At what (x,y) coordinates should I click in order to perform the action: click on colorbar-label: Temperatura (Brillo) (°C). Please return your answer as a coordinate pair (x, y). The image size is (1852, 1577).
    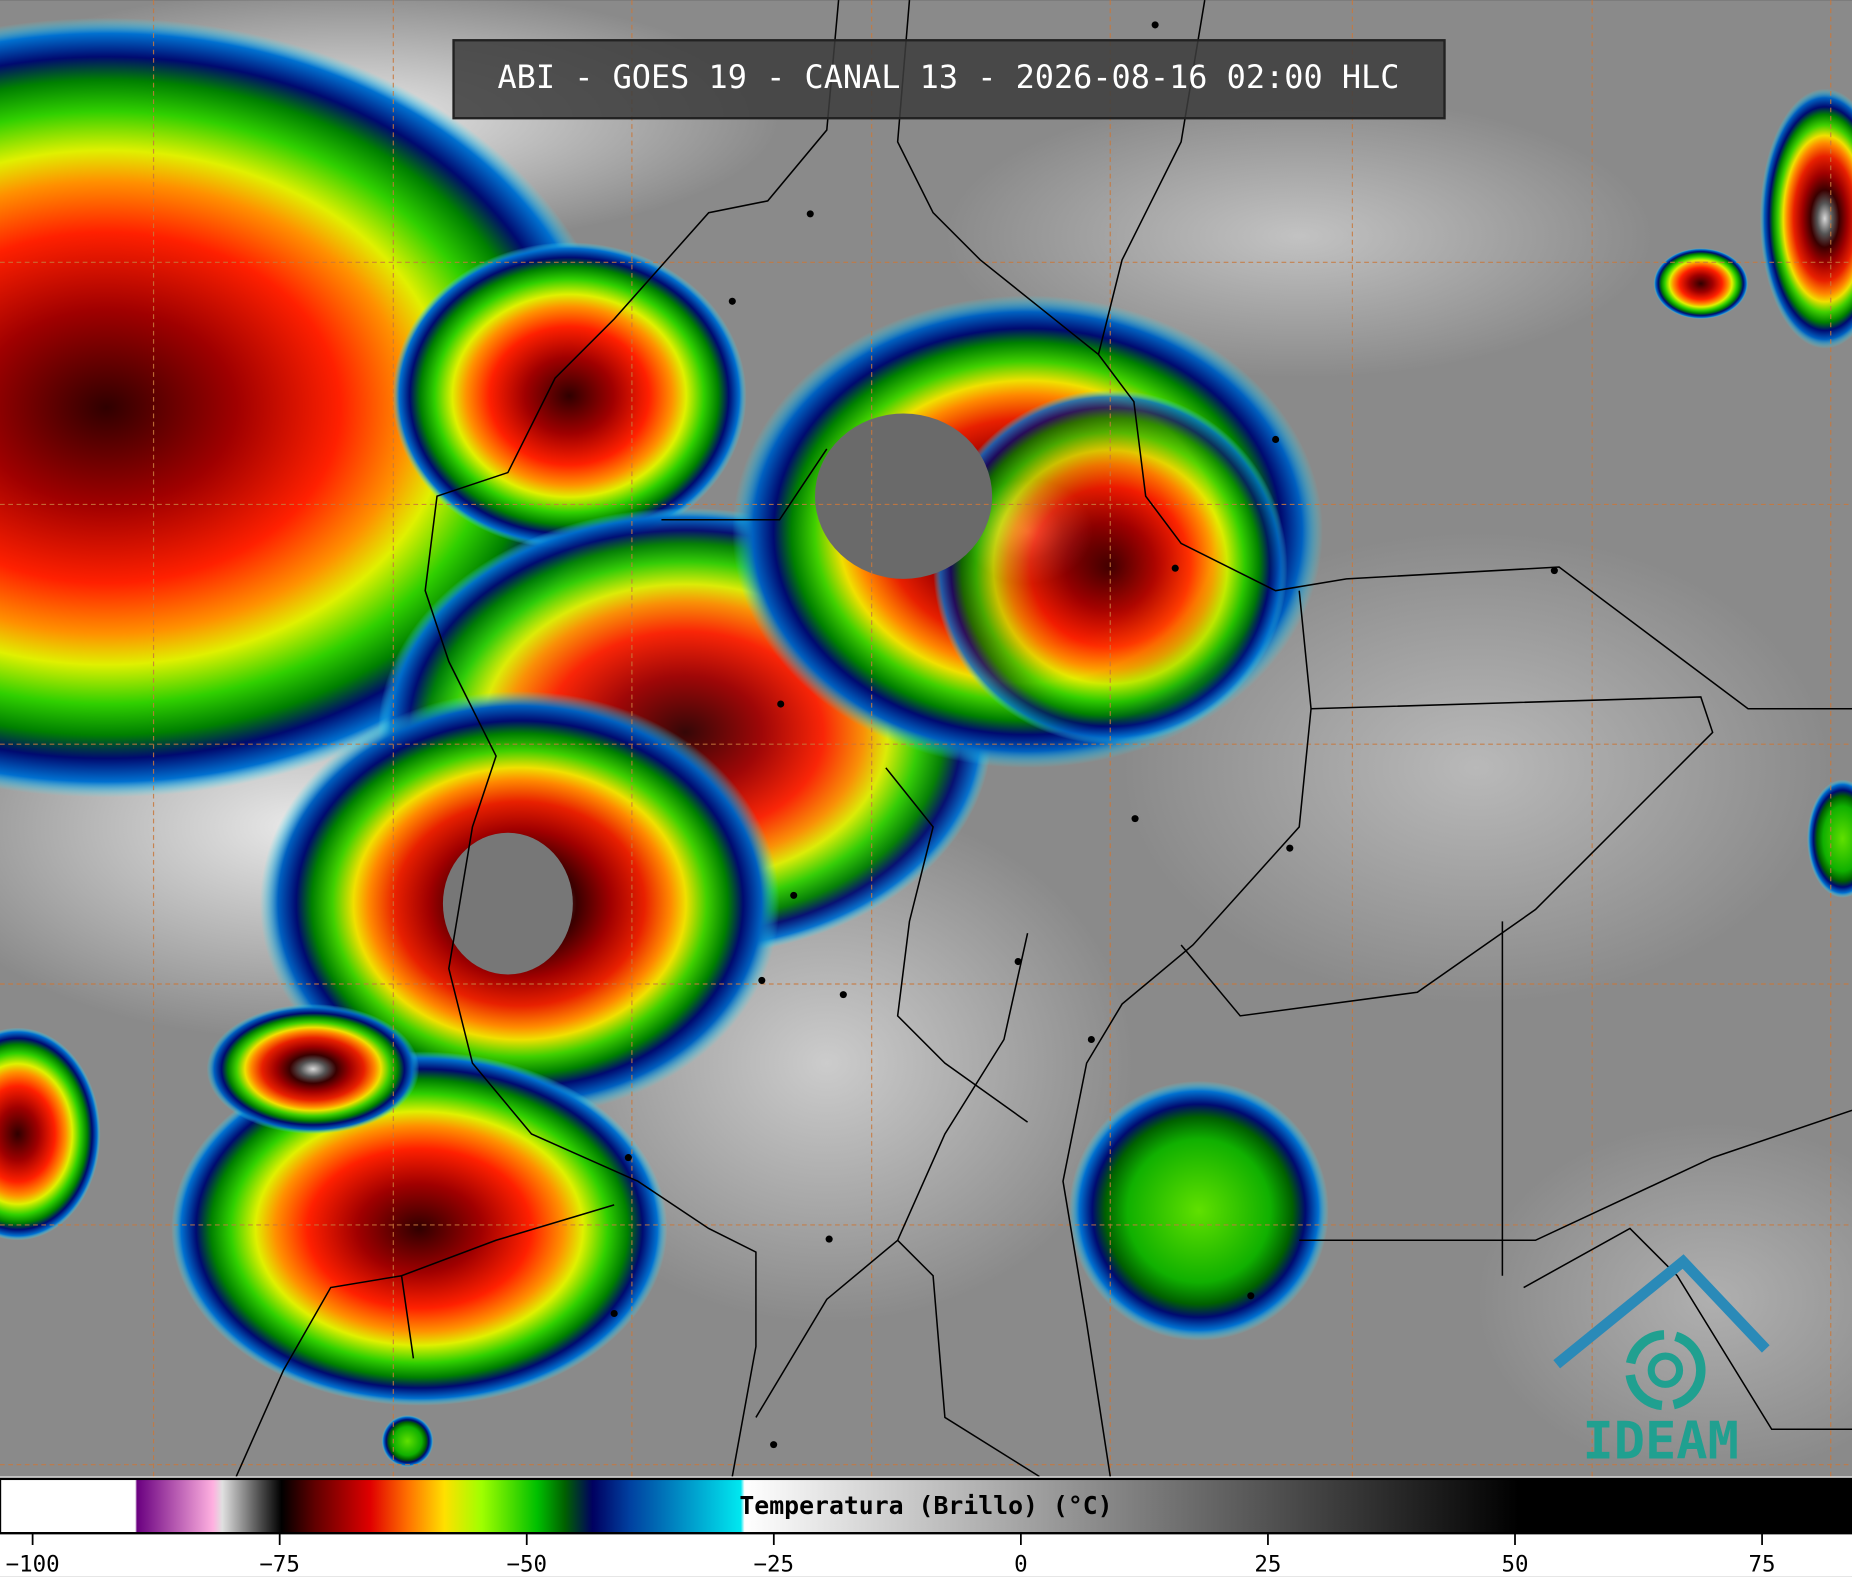
    Looking at the image, I should click on (925, 1505).